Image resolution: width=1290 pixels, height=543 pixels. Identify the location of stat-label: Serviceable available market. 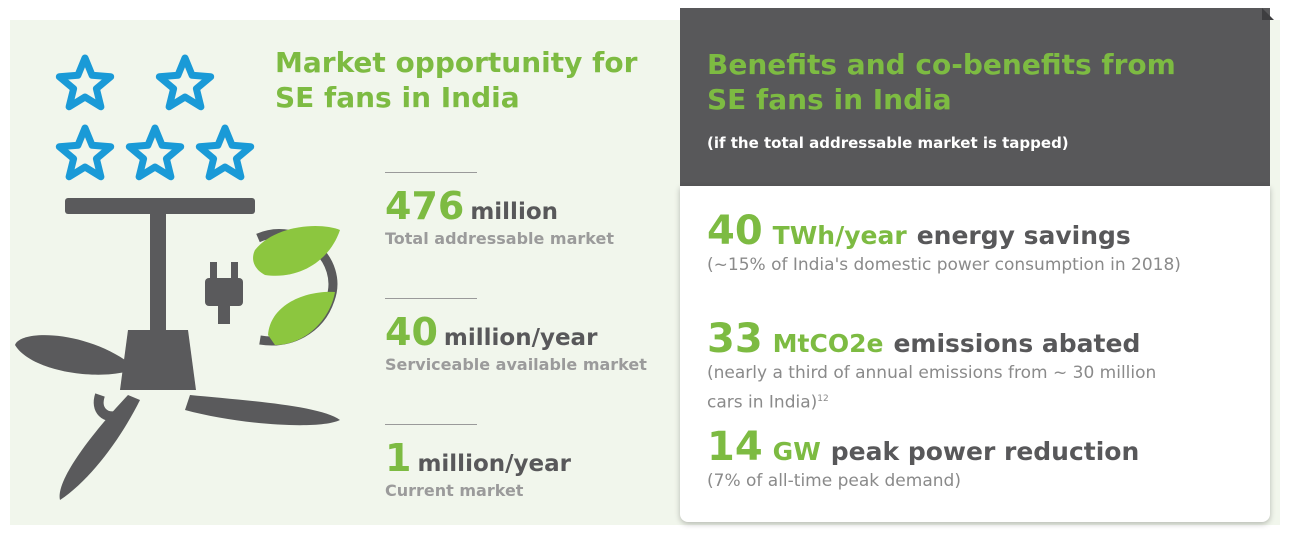
(516, 364).